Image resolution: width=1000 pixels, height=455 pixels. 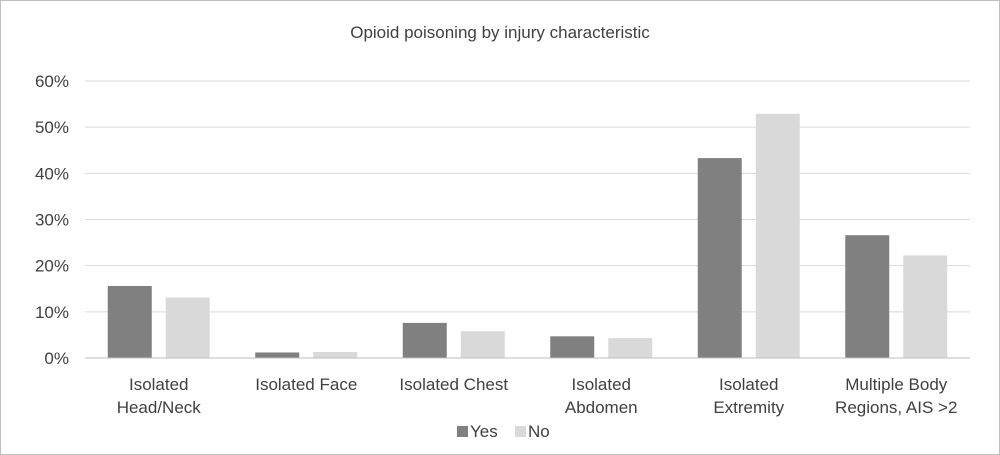 What do you see at coordinates (520, 431) in the screenshot?
I see `legend-swatch-no` at bounding box center [520, 431].